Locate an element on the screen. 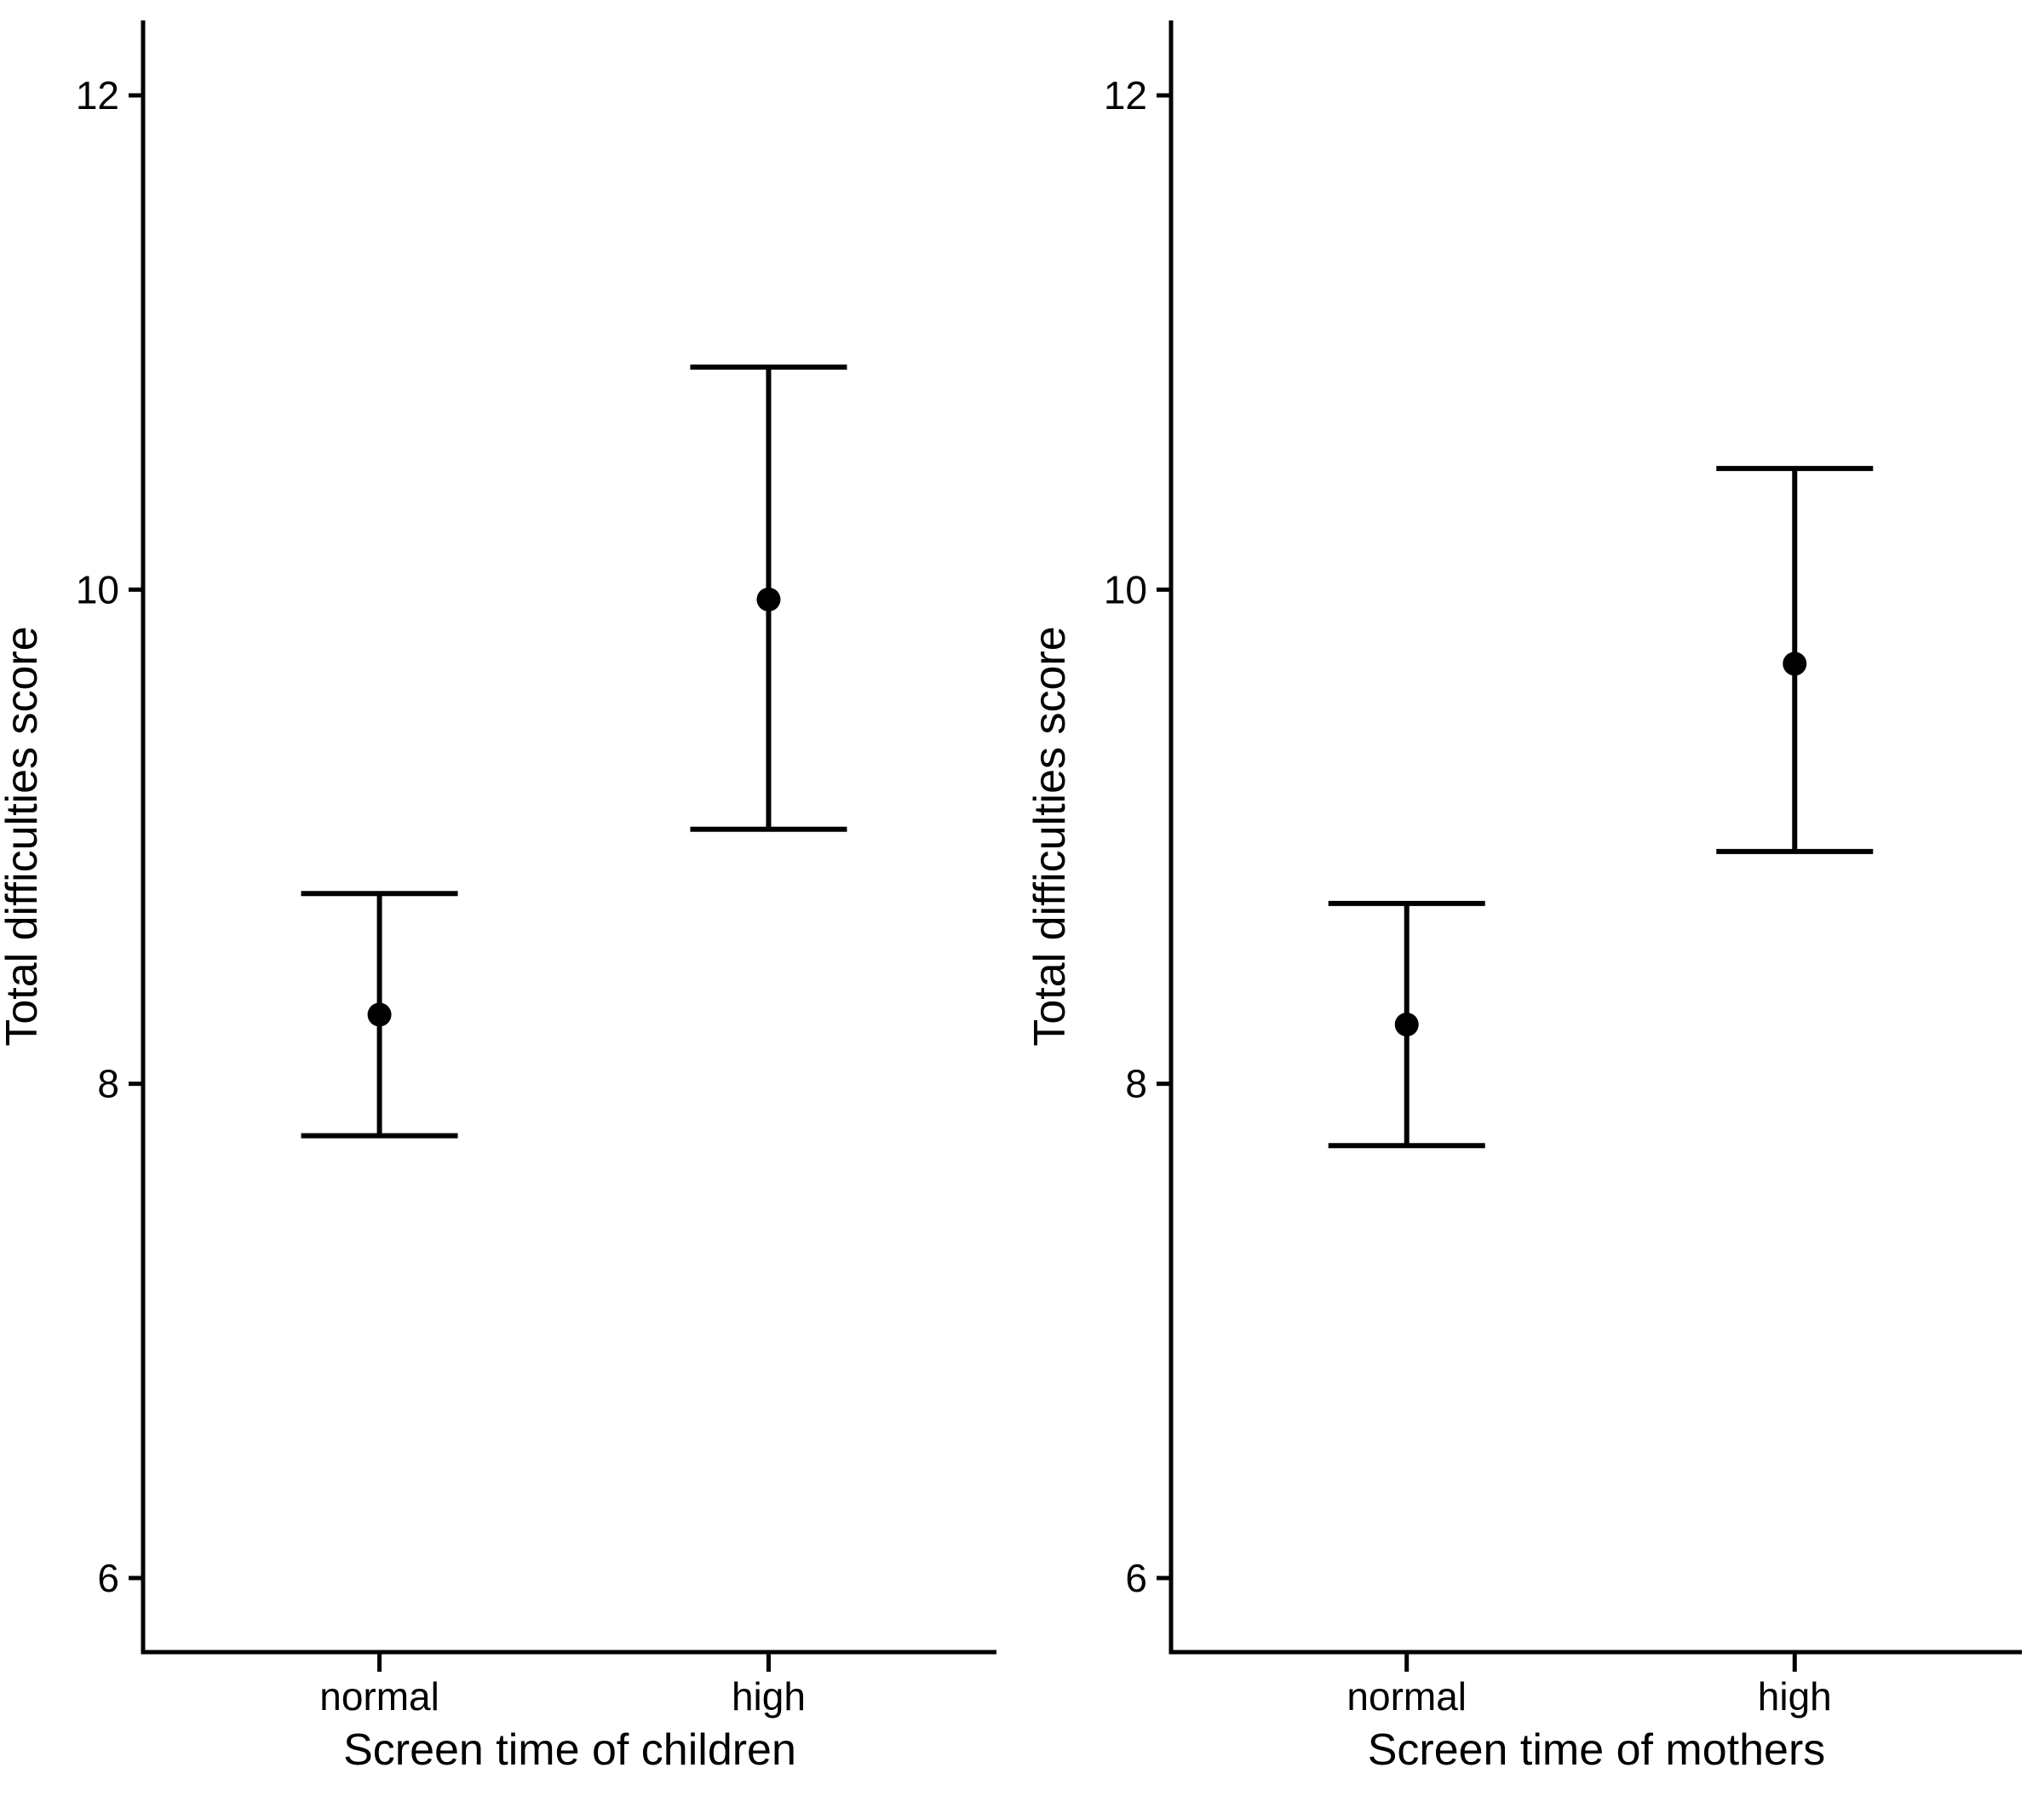 The height and width of the screenshot is (1802, 2044). x-axis-title: Screen time of mothers is located at coordinates (1597, 1750).